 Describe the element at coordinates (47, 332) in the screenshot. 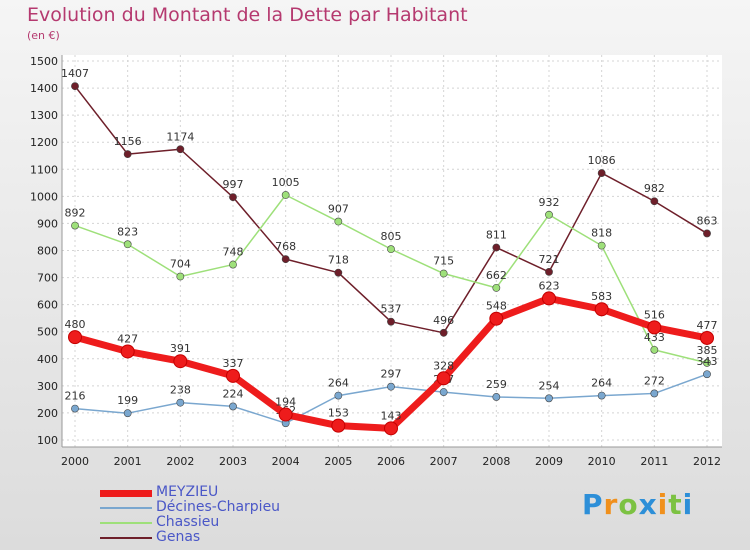

I see `y-tick-label: 500` at that location.